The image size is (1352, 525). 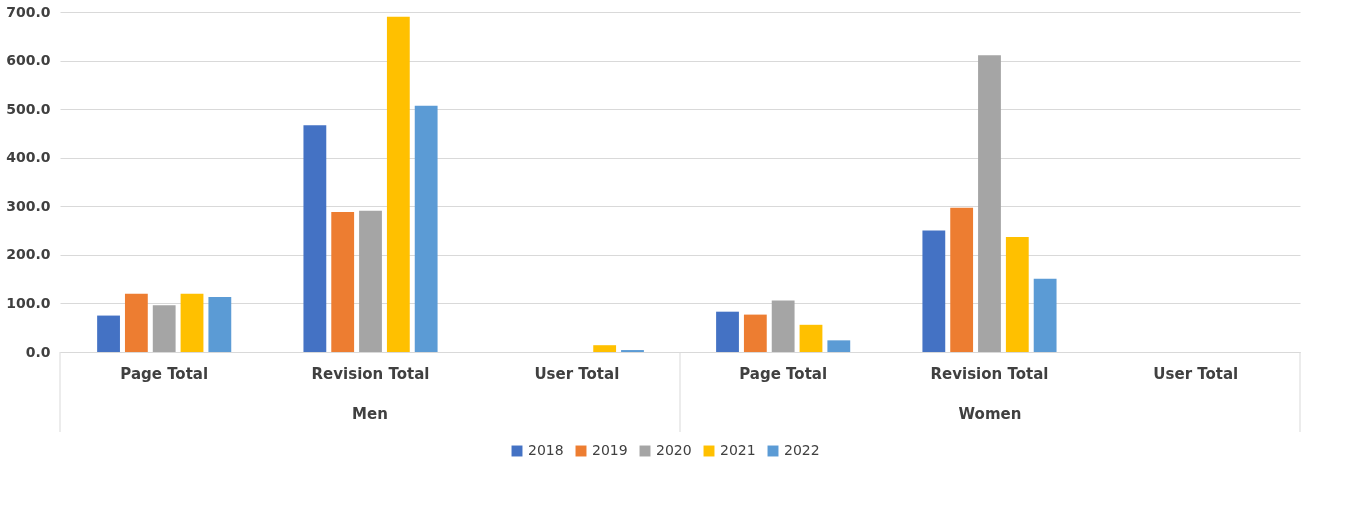 I want to click on y-tick-label: 300.0, so click(x=28, y=205).